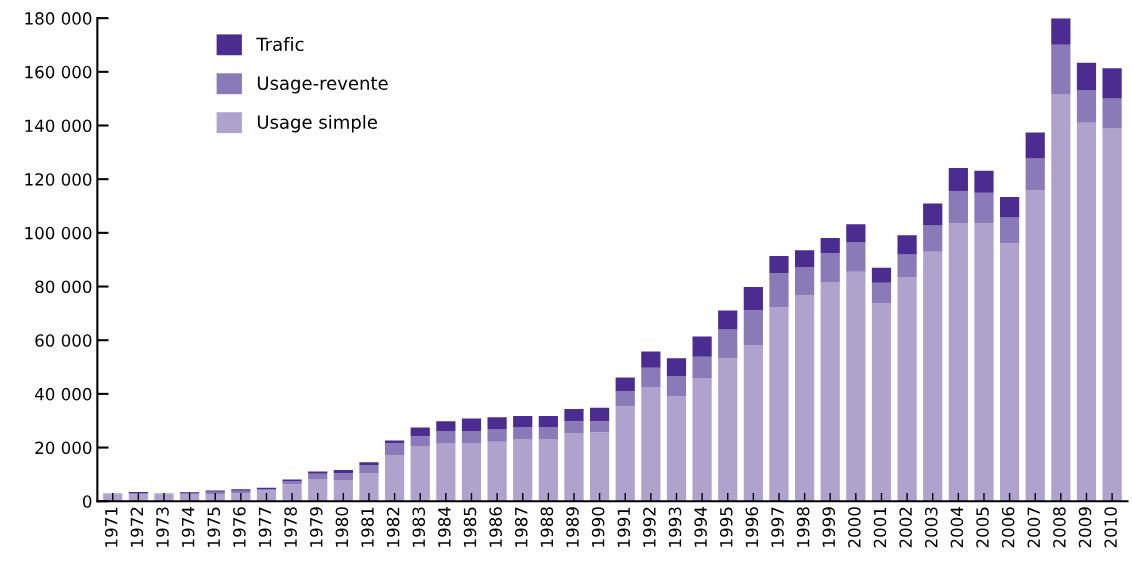 Image resolution: width=1132 pixels, height=567 pixels. Describe the element at coordinates (162, 527) in the screenshot. I see `x-tick-label: 1973` at that location.